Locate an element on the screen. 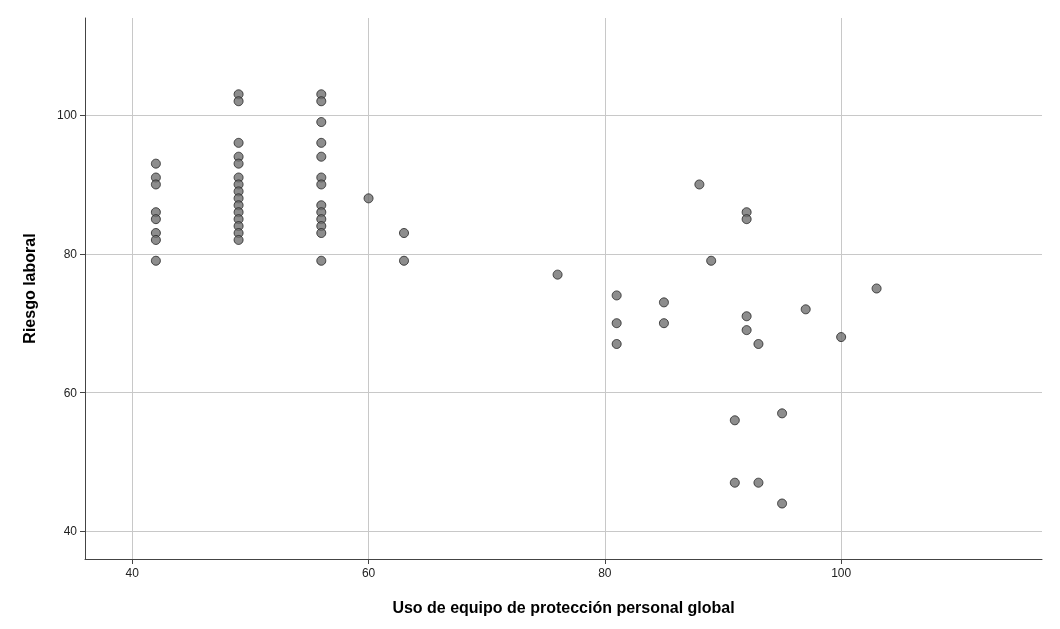 The image size is (1060, 629). y-tick-label: 60 is located at coordinates (70, 392).